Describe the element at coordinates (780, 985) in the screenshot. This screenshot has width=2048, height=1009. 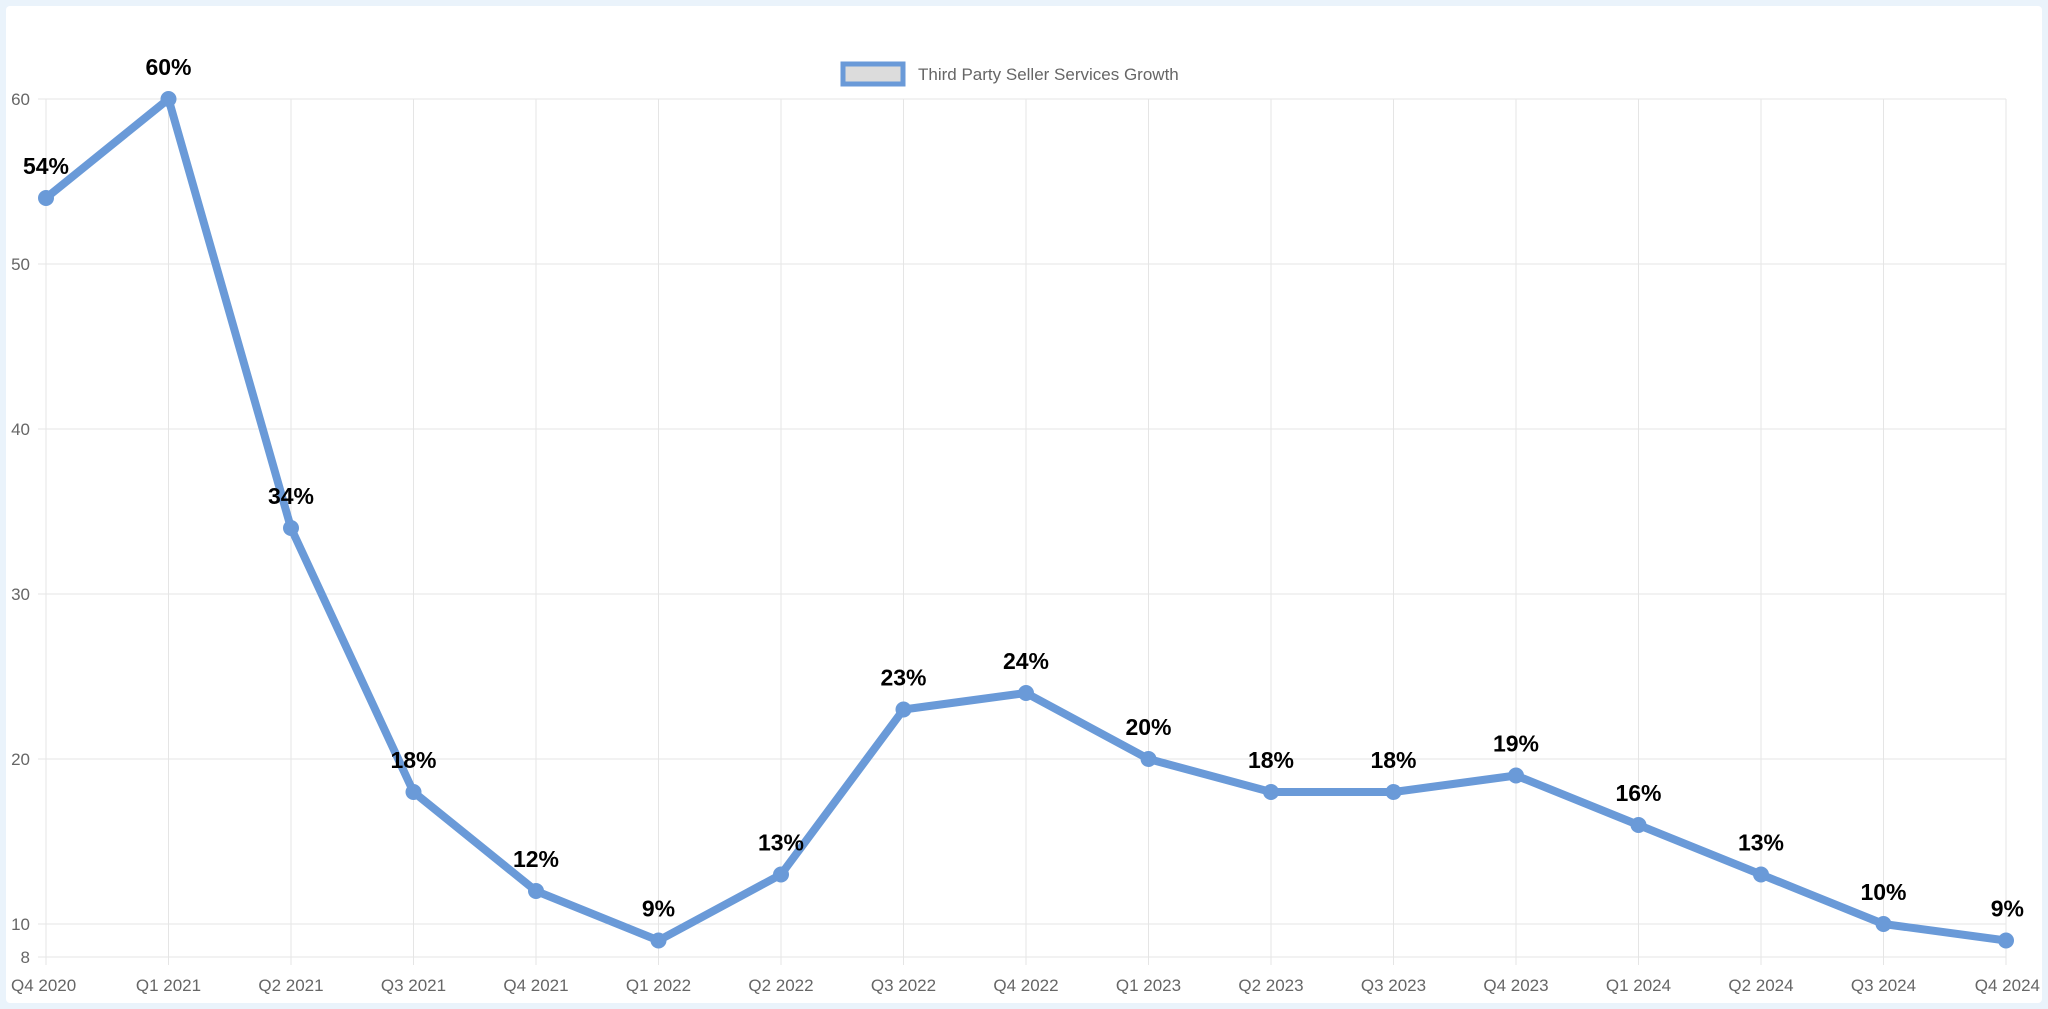
I see `x-tick-label: Q2 2022` at that location.